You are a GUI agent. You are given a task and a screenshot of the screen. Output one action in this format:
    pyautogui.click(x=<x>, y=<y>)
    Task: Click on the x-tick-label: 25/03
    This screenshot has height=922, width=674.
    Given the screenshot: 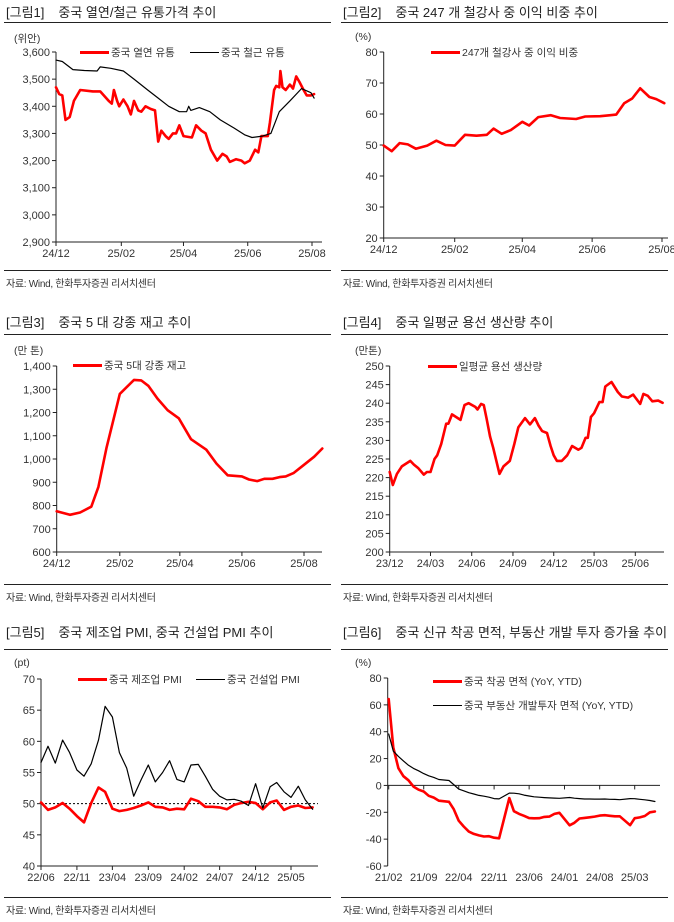 What is the action you would take?
    pyautogui.click(x=635, y=878)
    